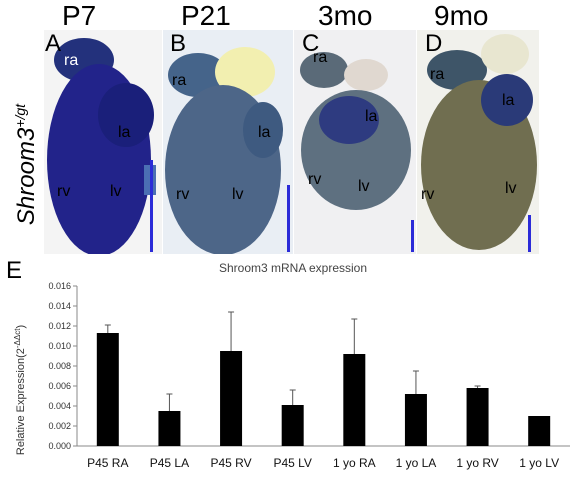  I want to click on age-label-3mo: 3mo, so click(345, 15).